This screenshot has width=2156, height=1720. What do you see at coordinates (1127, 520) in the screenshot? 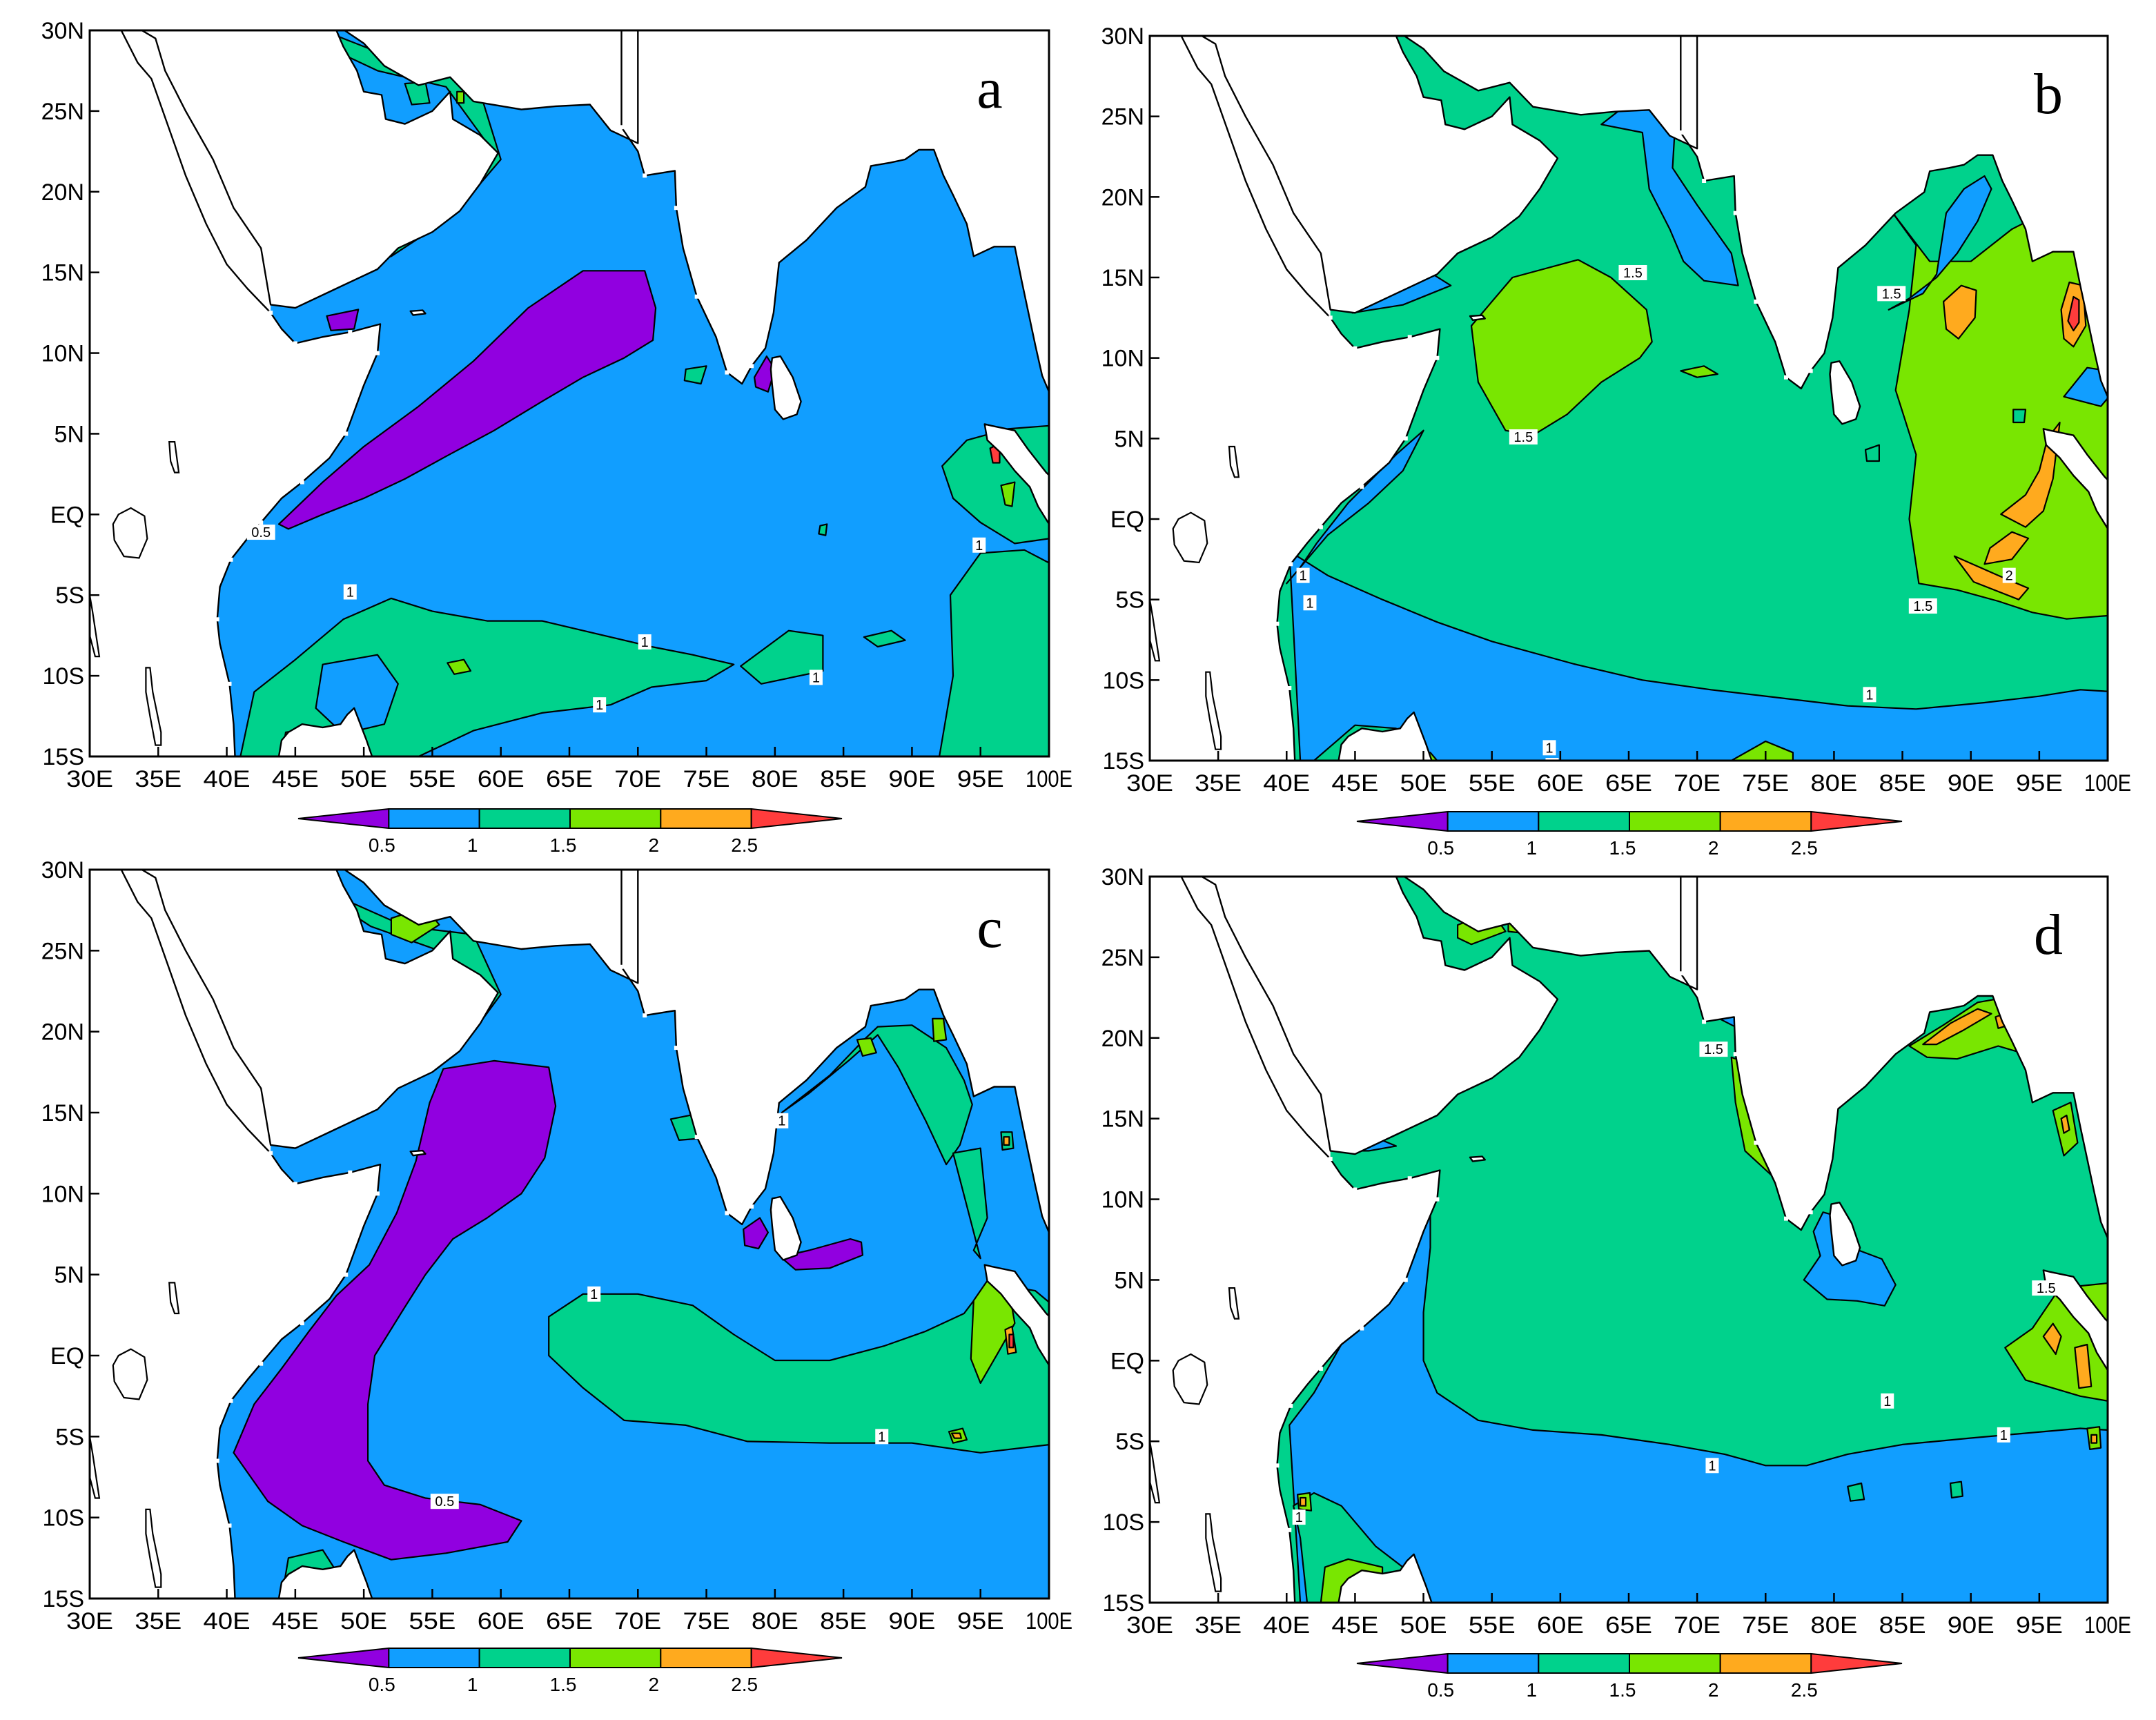
I see `y-tick-label: EQ` at bounding box center [1127, 520].